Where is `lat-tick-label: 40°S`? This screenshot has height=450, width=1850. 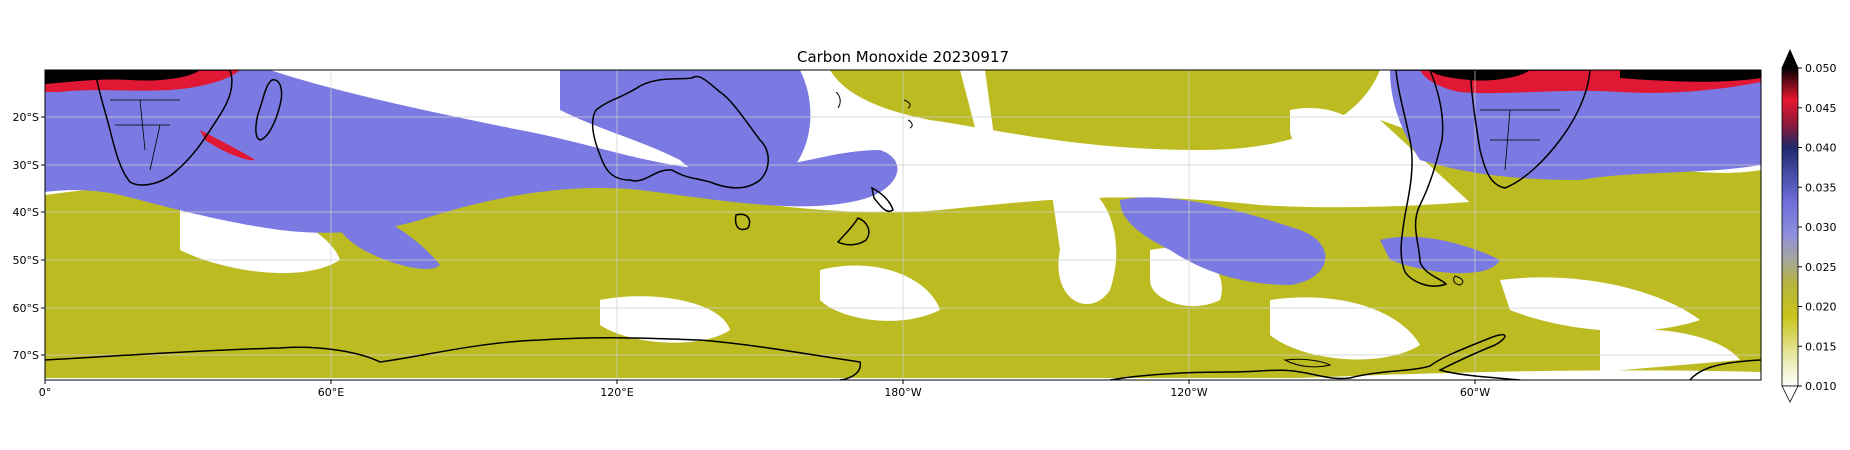
lat-tick-label: 40°S is located at coordinates (26, 212).